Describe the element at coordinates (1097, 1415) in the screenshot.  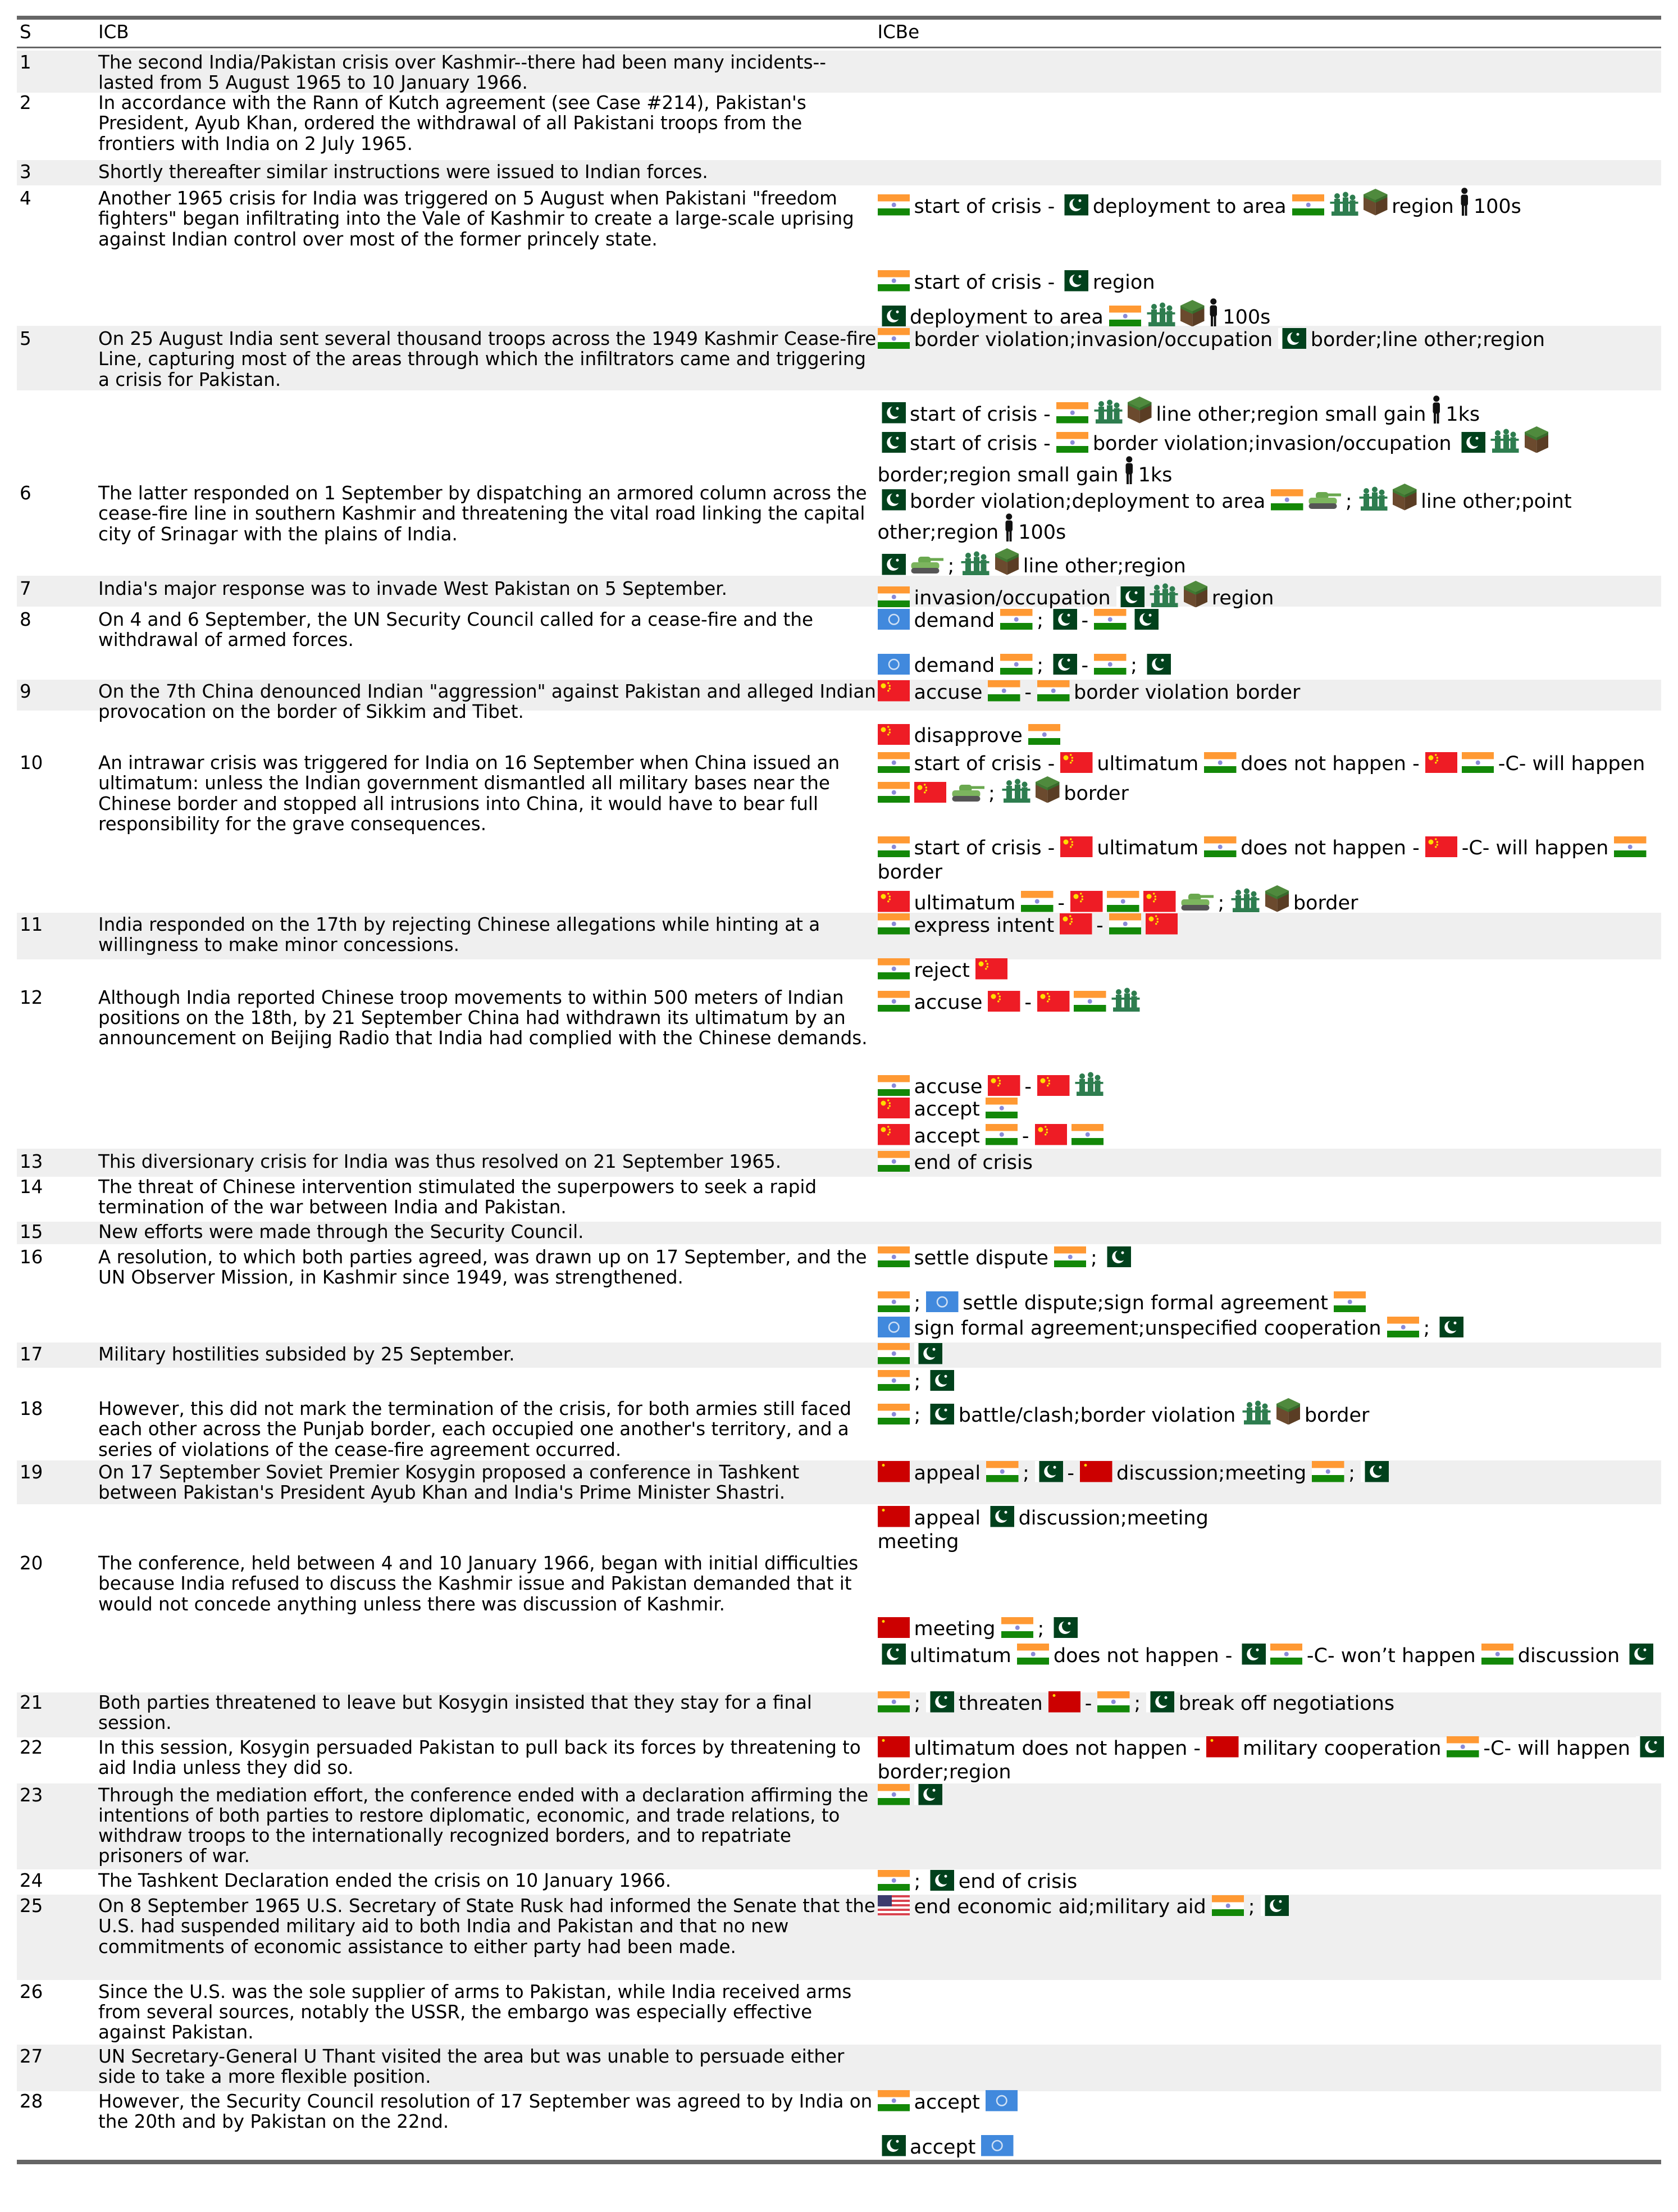
I see `event-text: battle/clash;border violation` at that location.